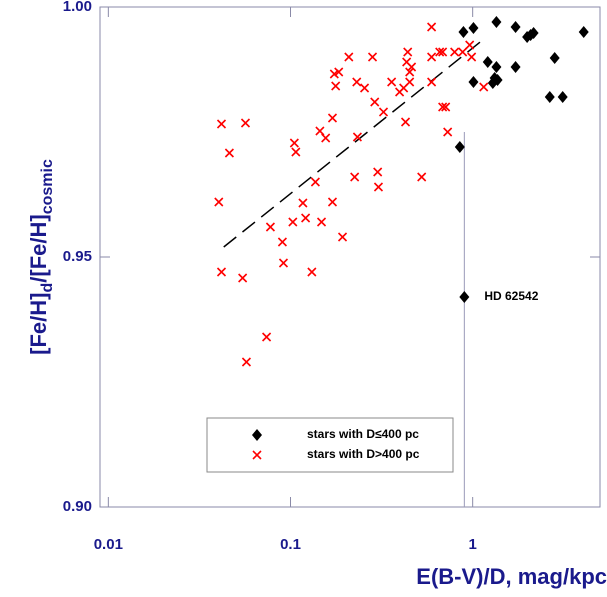  I want to click on y-label-part: /[Fe/H], so click(38, 248).